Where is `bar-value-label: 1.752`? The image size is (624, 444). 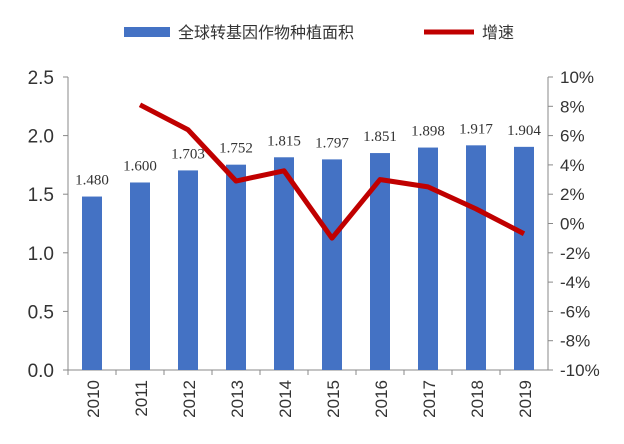
bar-value-label: 1.752 is located at coordinates (236, 149).